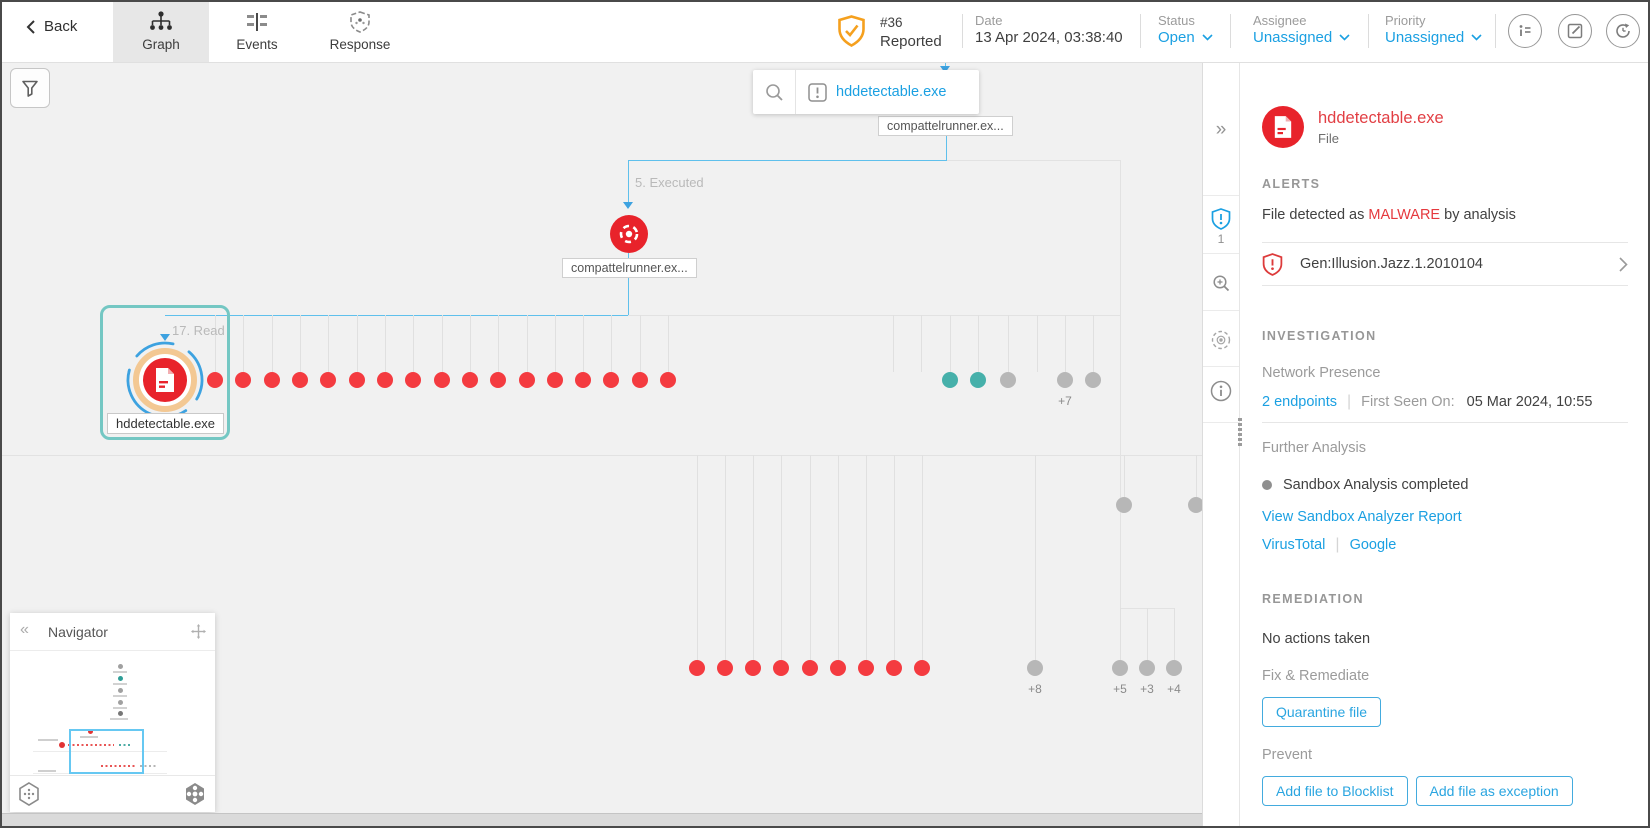 This screenshot has width=1650, height=828. I want to click on horizontal-scrollbar, so click(601, 820).